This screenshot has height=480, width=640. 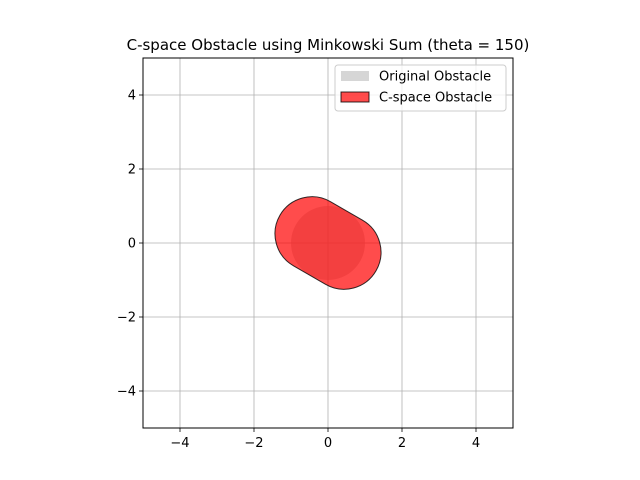 I want to click on y-tick-label: −2, so click(x=126, y=318).